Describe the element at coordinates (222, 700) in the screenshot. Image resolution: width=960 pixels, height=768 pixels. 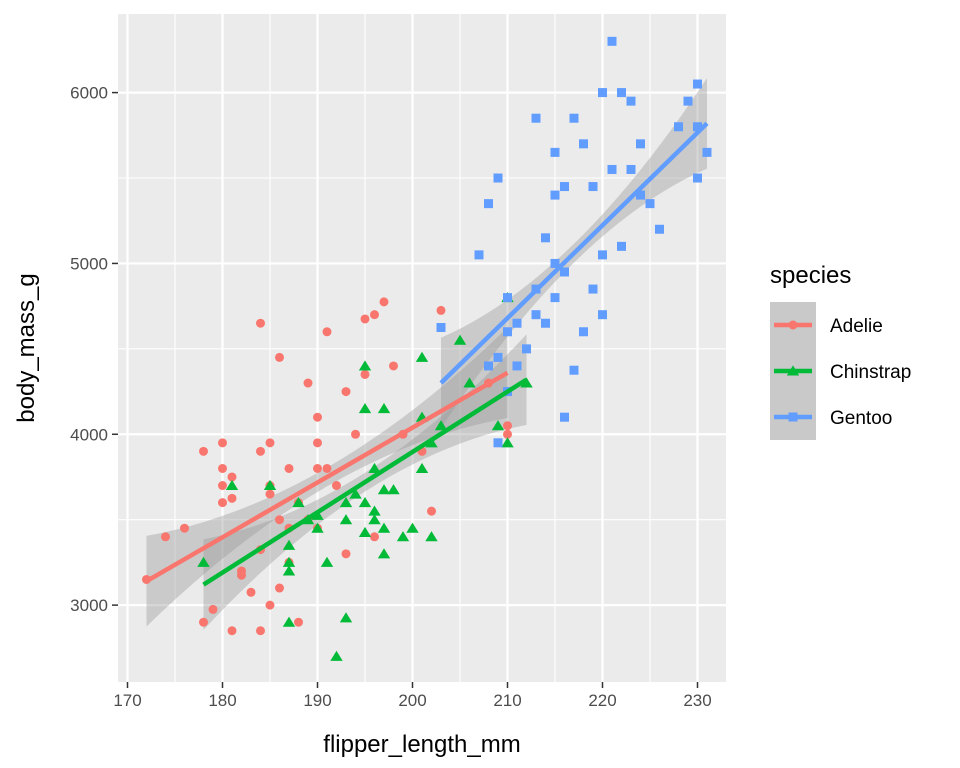
I see `x-tick-label: 180` at that location.